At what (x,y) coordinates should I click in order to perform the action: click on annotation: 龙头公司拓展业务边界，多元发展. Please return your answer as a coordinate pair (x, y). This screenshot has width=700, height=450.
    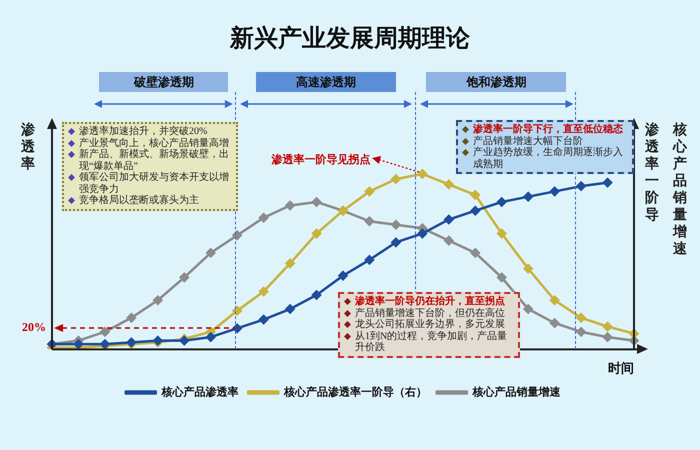
    Looking at the image, I should click on (430, 324).